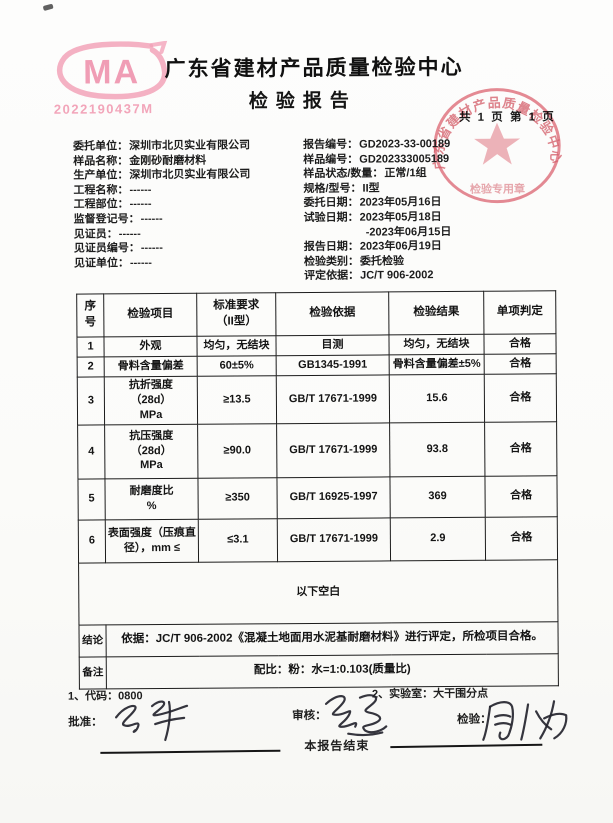  What do you see at coordinates (437, 364) in the screenshot?
I see `cell-result: 骨料含量偏差±5%` at bounding box center [437, 364].